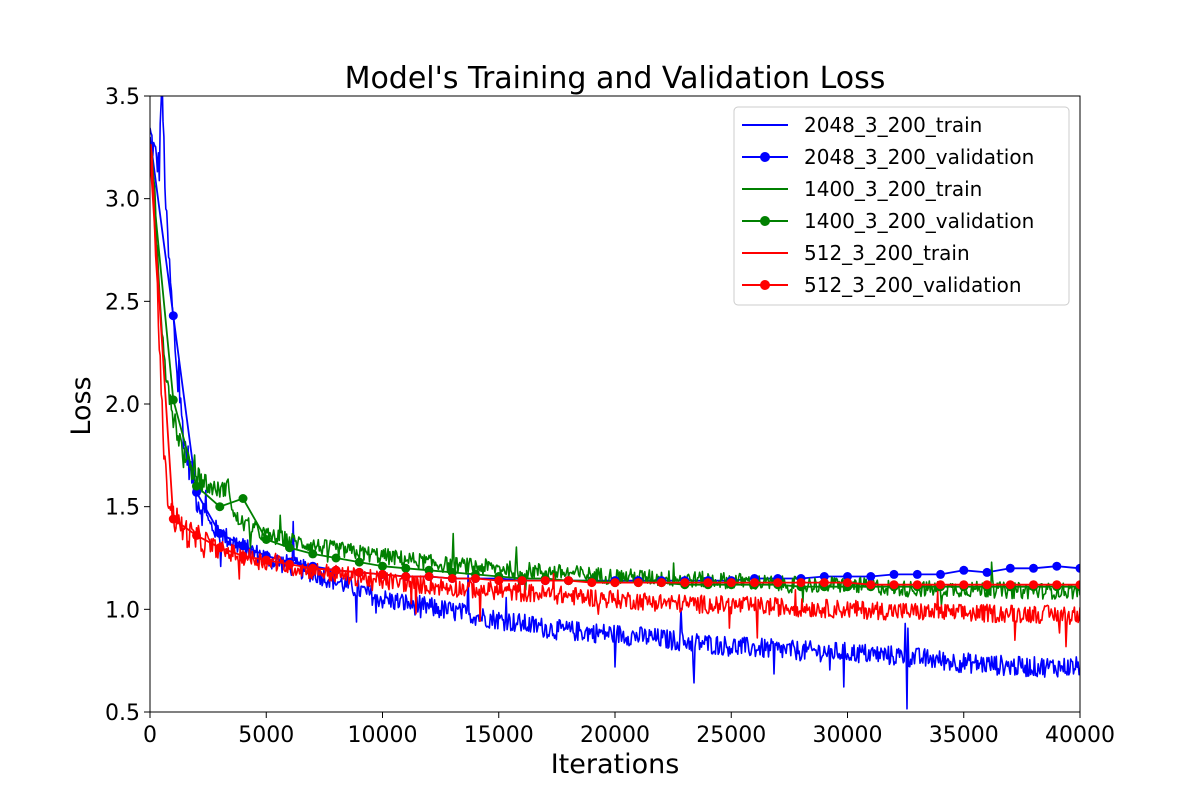  Describe the element at coordinates (765, 221) in the screenshot. I see `legend-marker-1400-3-200-validation` at that location.